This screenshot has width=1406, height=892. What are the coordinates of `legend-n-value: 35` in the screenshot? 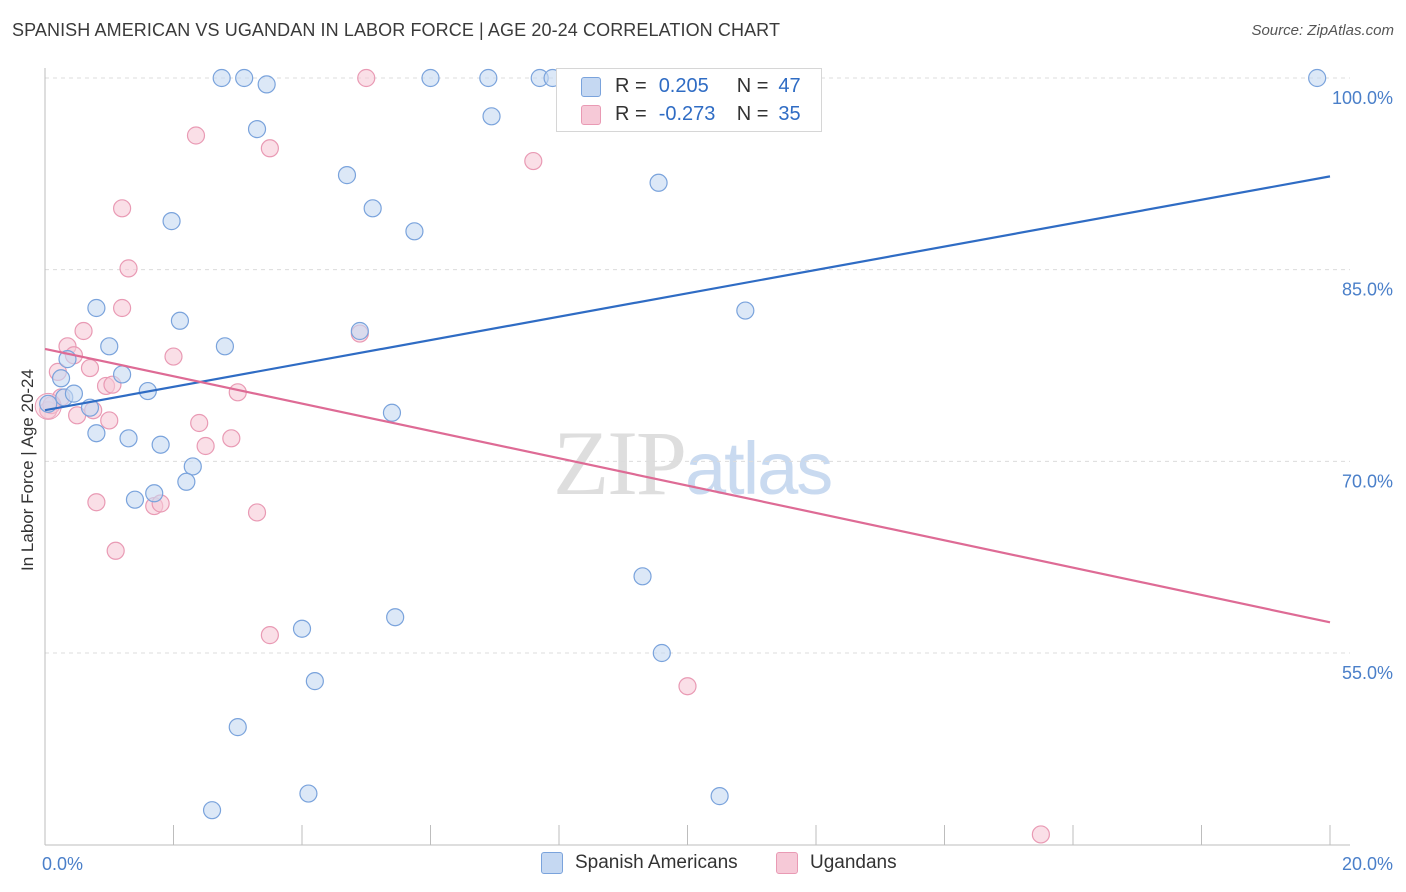 It's located at (789, 113).